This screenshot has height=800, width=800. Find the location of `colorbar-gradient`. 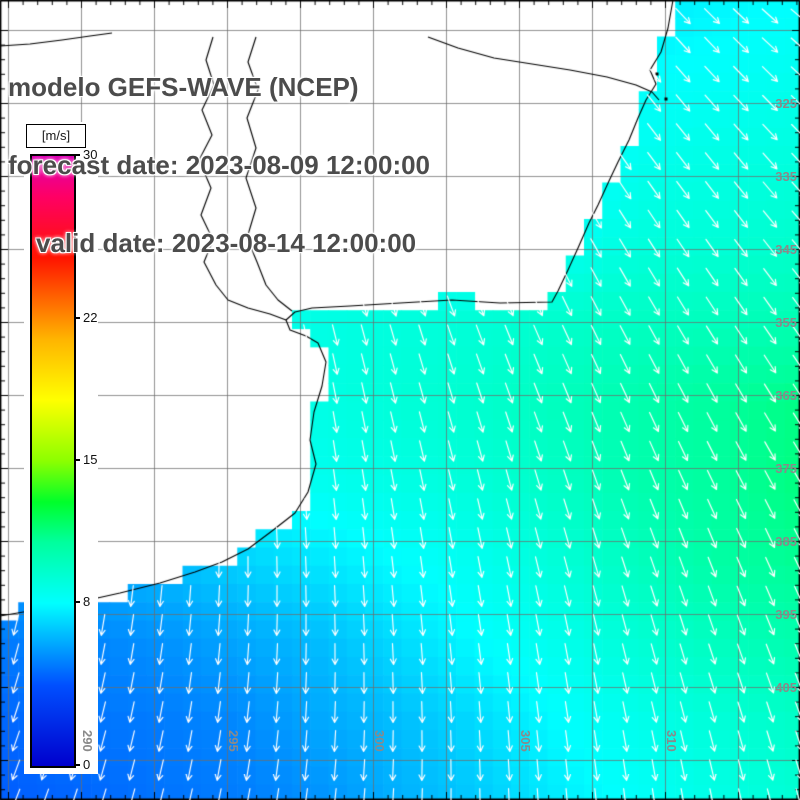

colorbar-gradient is located at coordinates (53, 461).